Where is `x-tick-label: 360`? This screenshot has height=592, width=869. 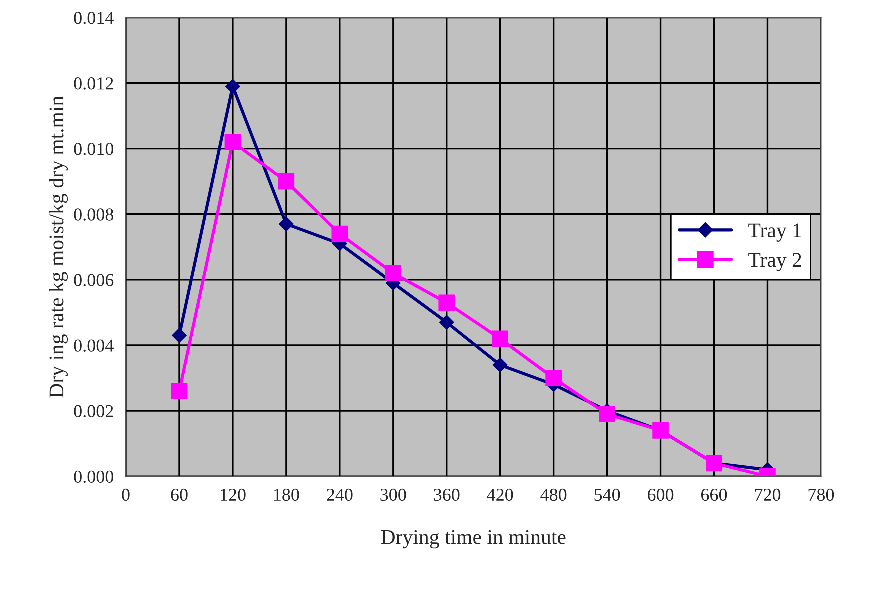
x-tick-label: 360 is located at coordinates (447, 495).